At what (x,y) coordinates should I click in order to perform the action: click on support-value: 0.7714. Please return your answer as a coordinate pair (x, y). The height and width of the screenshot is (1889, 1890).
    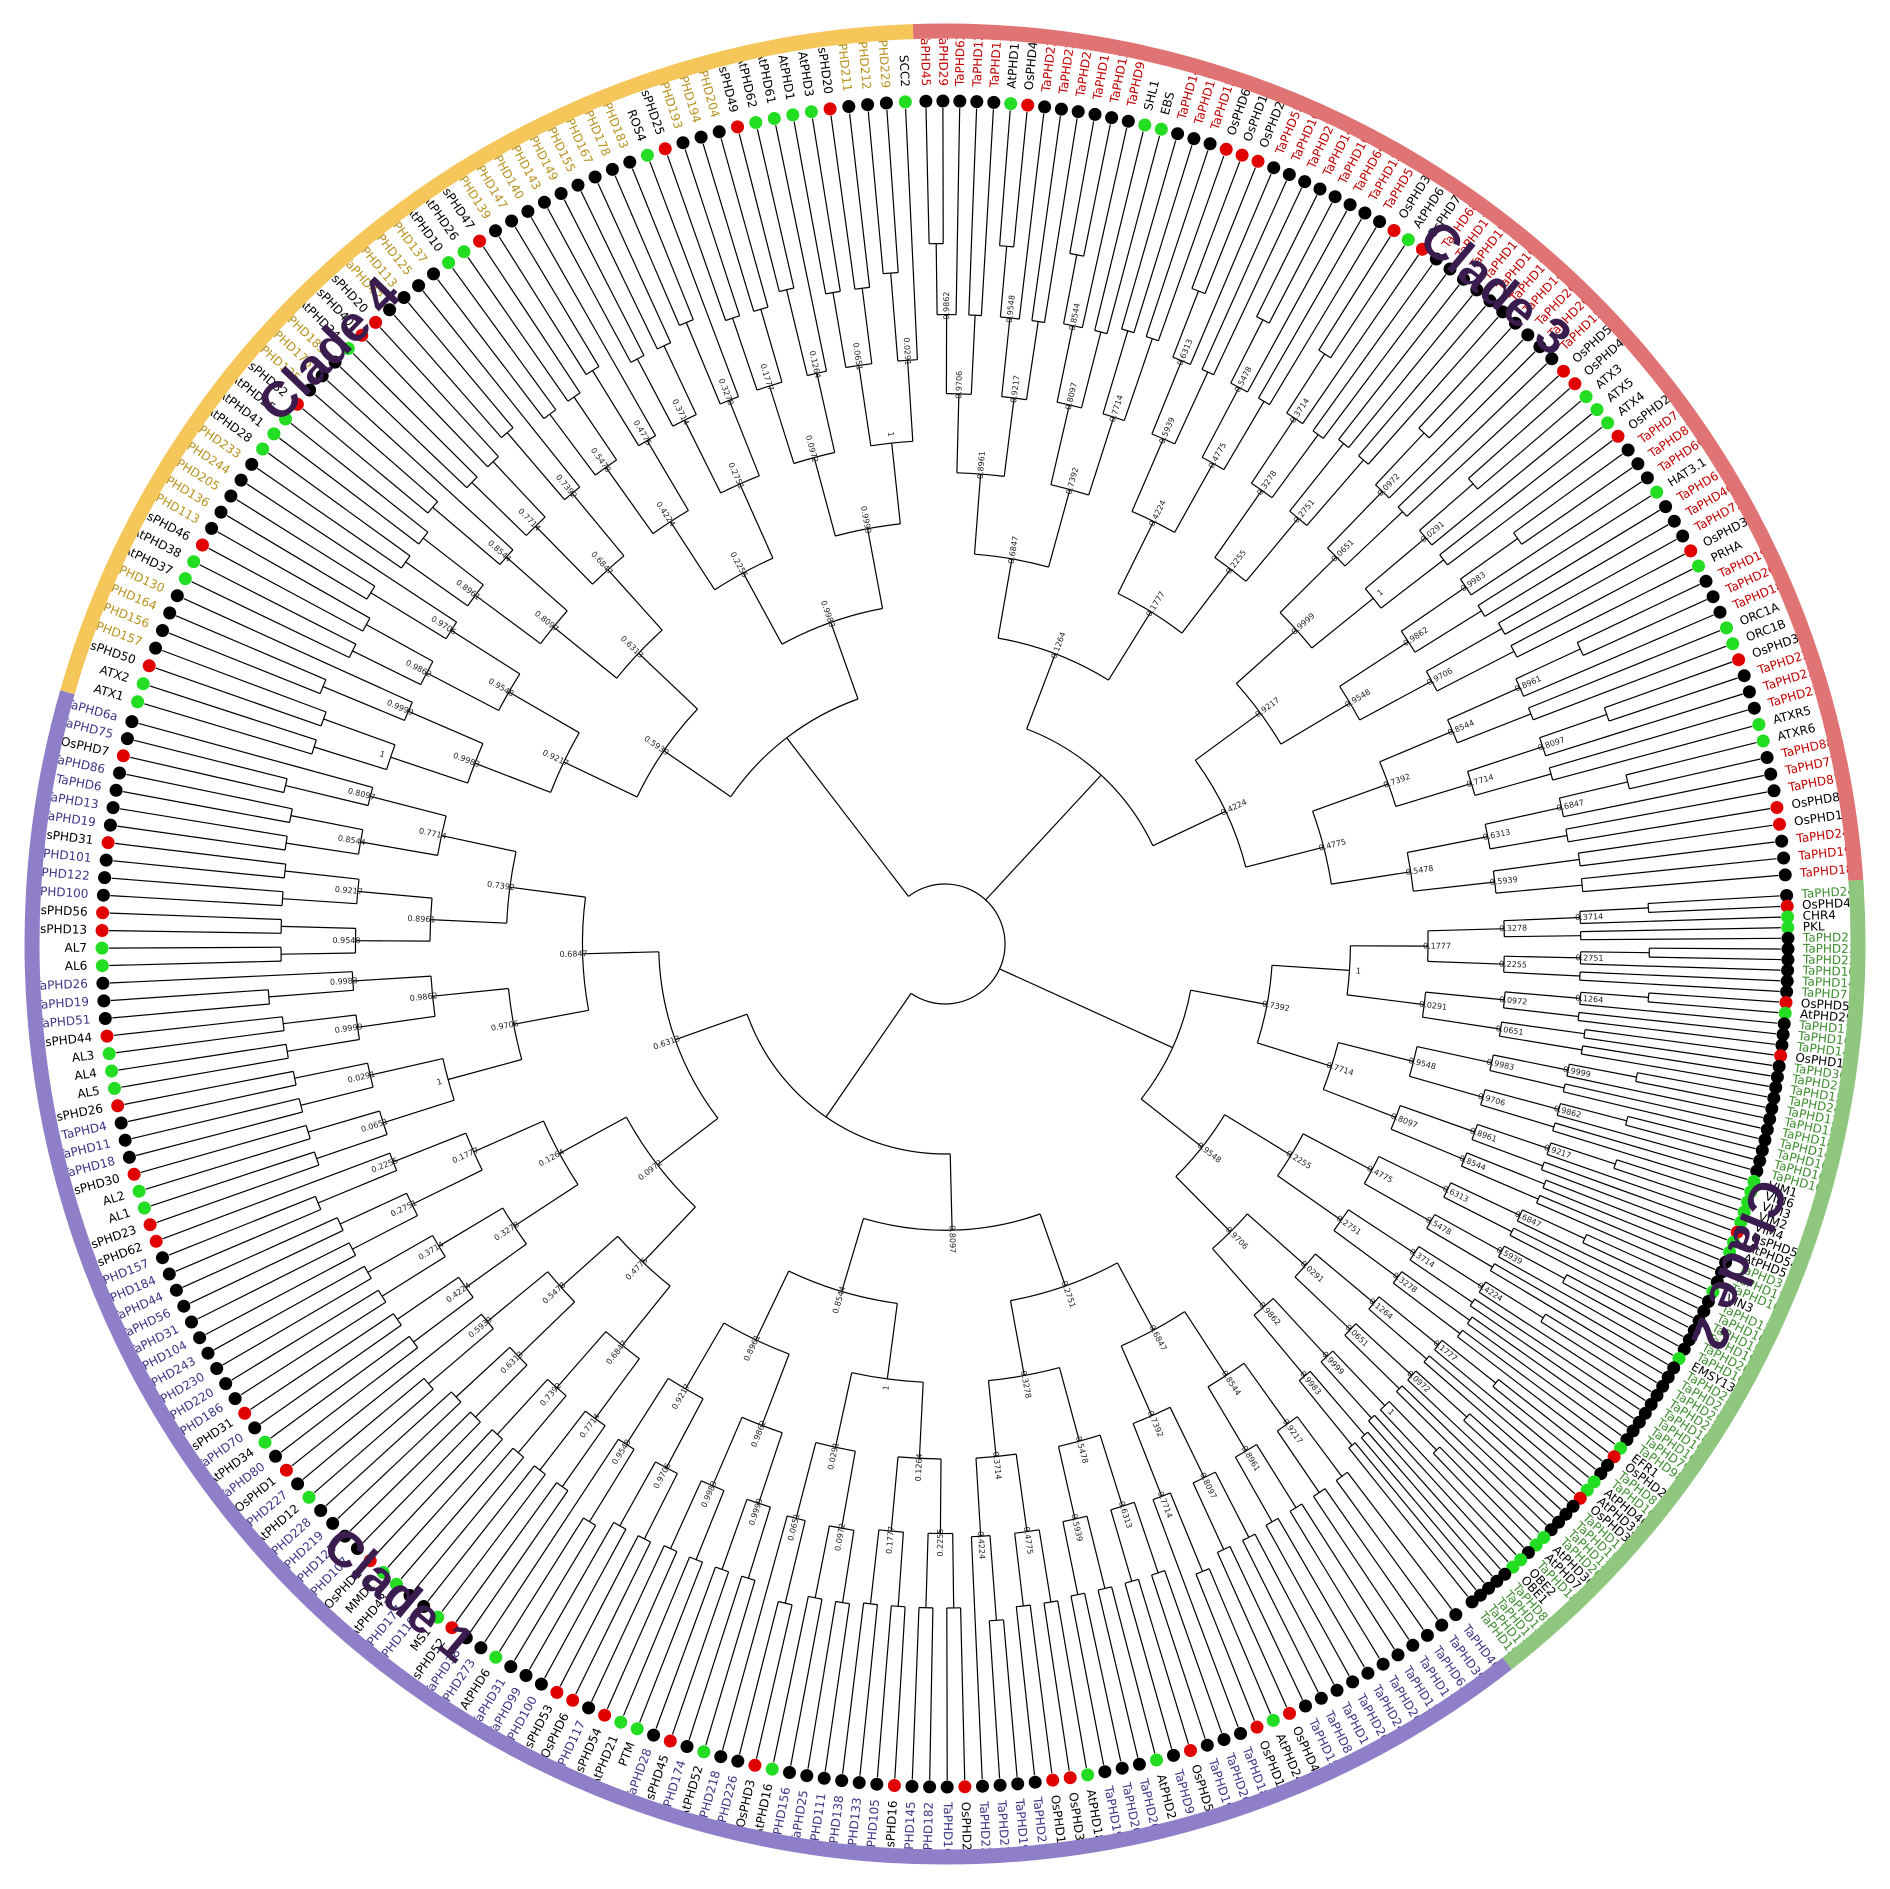
    Looking at the image, I should click on (1116, 408).